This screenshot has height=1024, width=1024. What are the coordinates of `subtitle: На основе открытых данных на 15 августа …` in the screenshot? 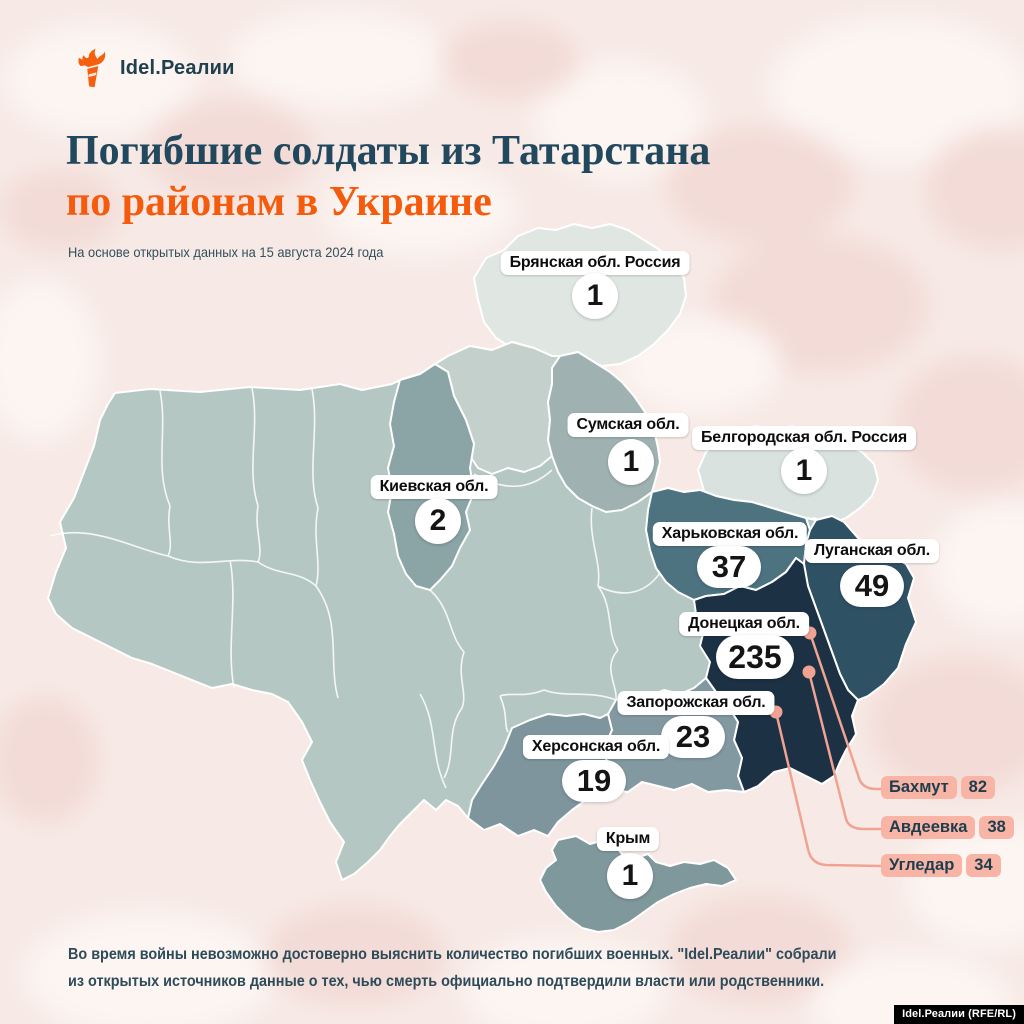 It's located at (226, 252).